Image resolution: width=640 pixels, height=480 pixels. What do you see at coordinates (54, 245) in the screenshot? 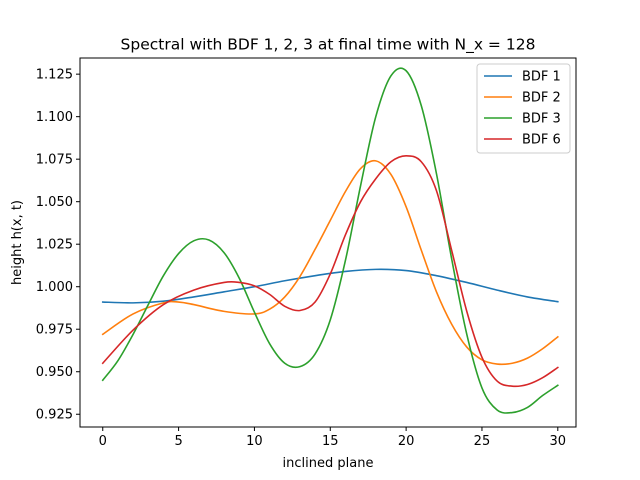
I see `y-tick-label: 1.025` at bounding box center [54, 245].